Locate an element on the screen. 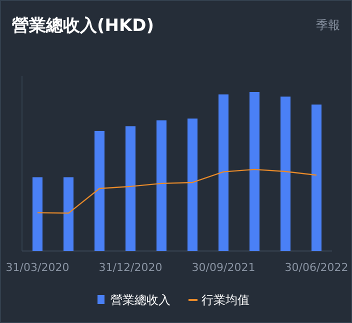 Image resolution: width=352 pixels, height=323 pixels. x-tick-label: 30/09/2021 is located at coordinates (224, 267).